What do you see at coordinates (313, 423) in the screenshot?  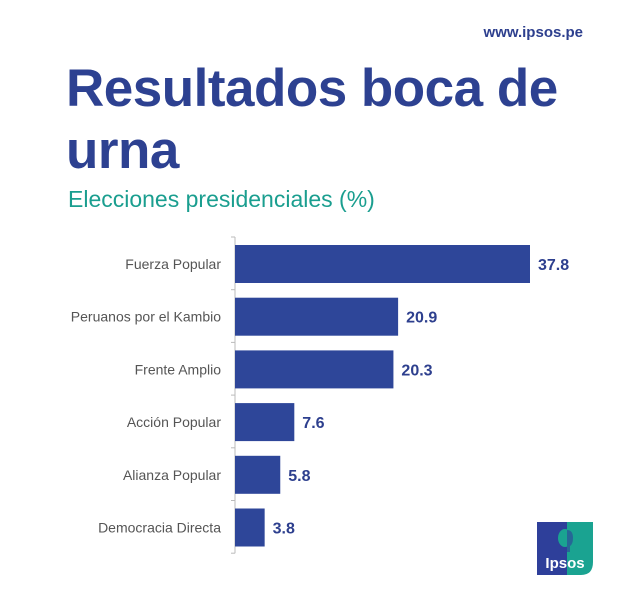 I see `data-label: 7.6` at bounding box center [313, 423].